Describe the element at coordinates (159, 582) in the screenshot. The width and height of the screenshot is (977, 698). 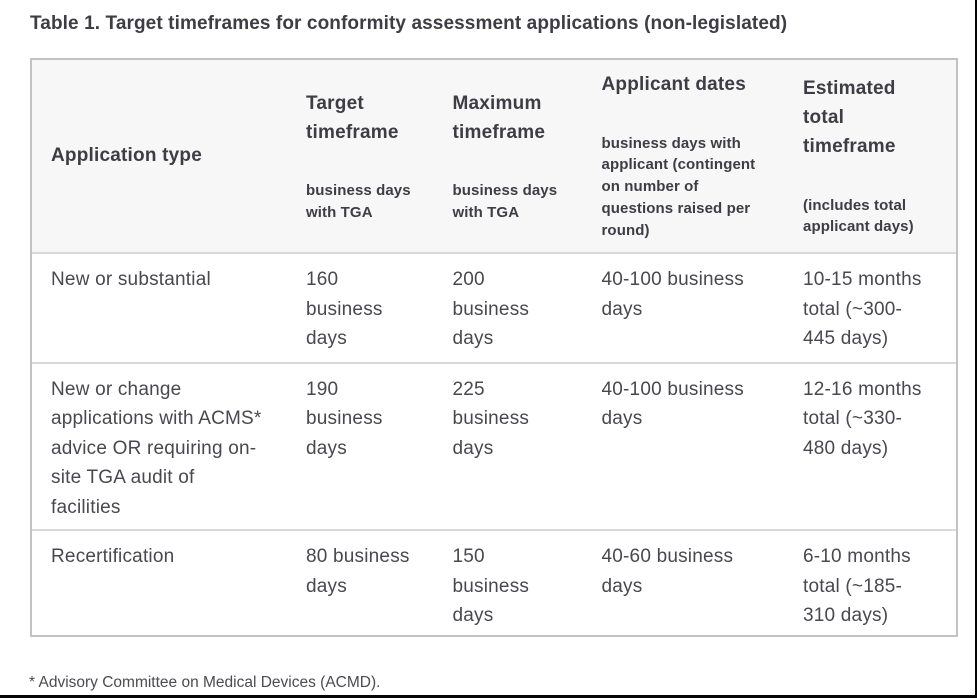
I see `cell-application-type: Recertification` at that location.